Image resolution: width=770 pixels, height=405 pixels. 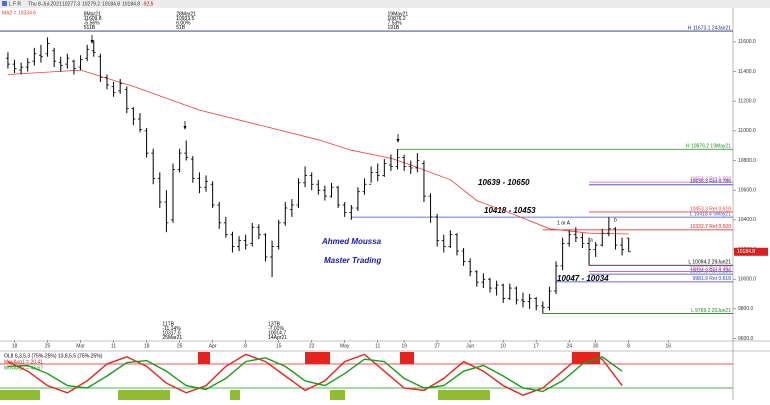 What do you see at coordinates (710, 182) in the screenshot?
I see `level-label: 10636.3 Ret 0.786` at bounding box center [710, 182].